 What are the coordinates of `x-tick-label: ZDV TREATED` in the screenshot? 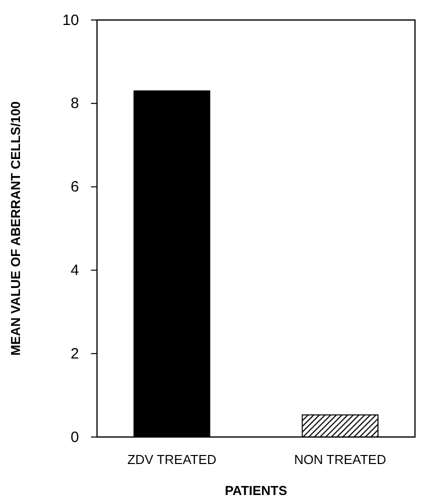 It's located at (171, 460).